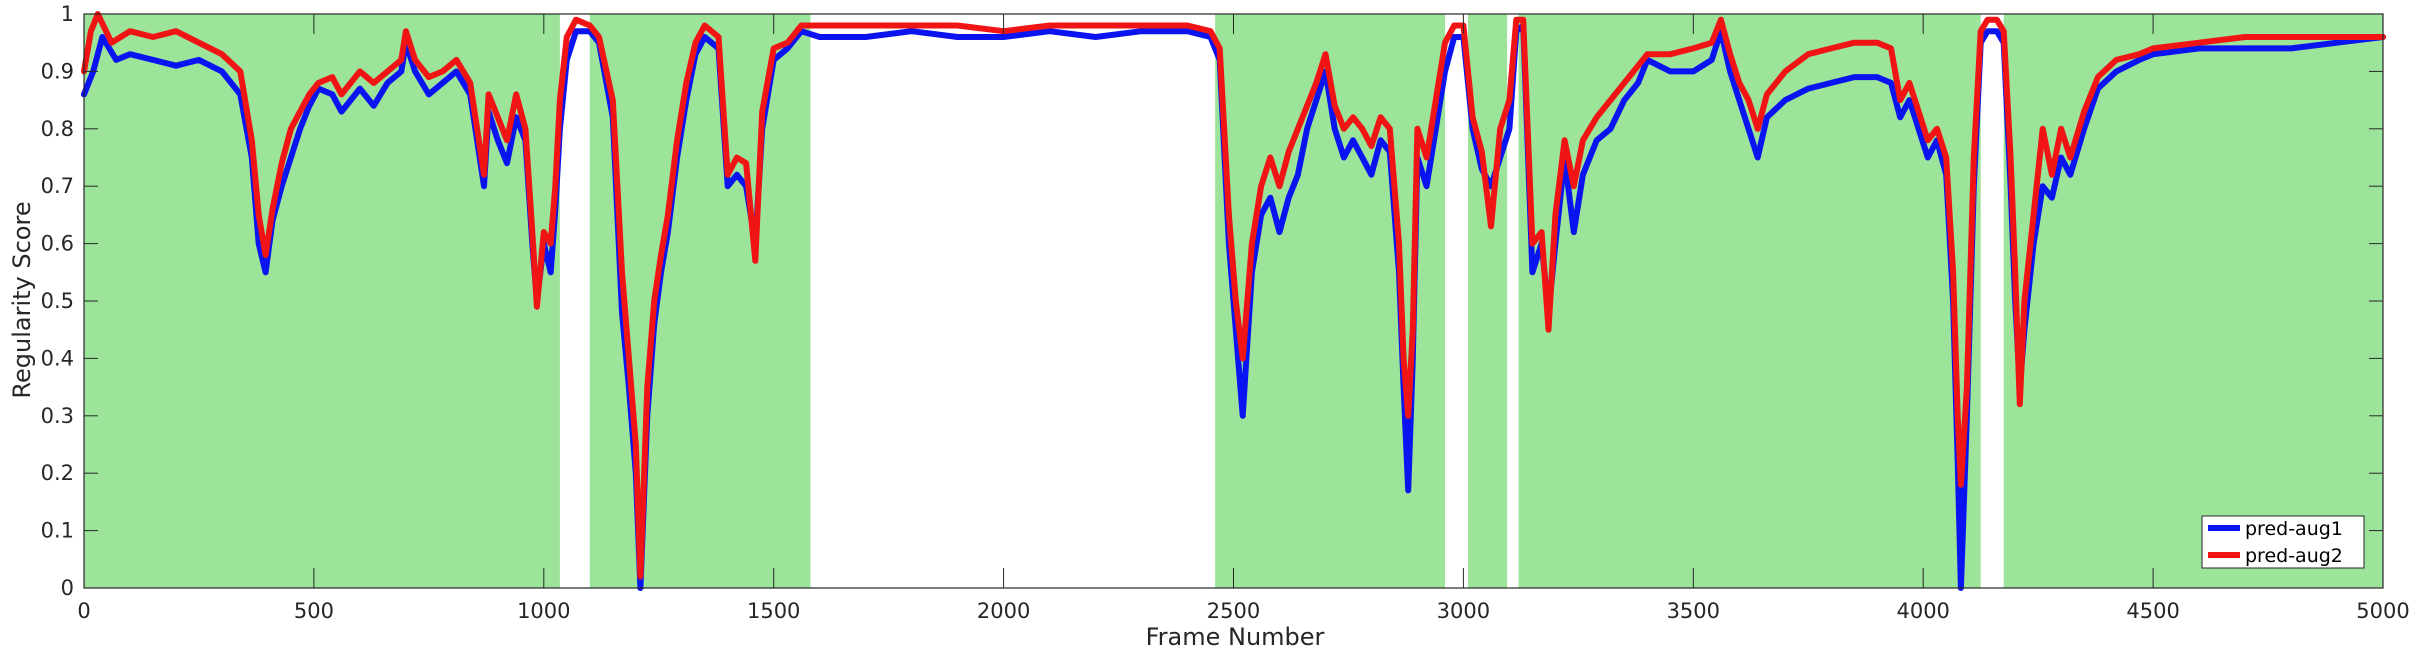  I want to click on x-tick-label: 3000, so click(1463, 611).